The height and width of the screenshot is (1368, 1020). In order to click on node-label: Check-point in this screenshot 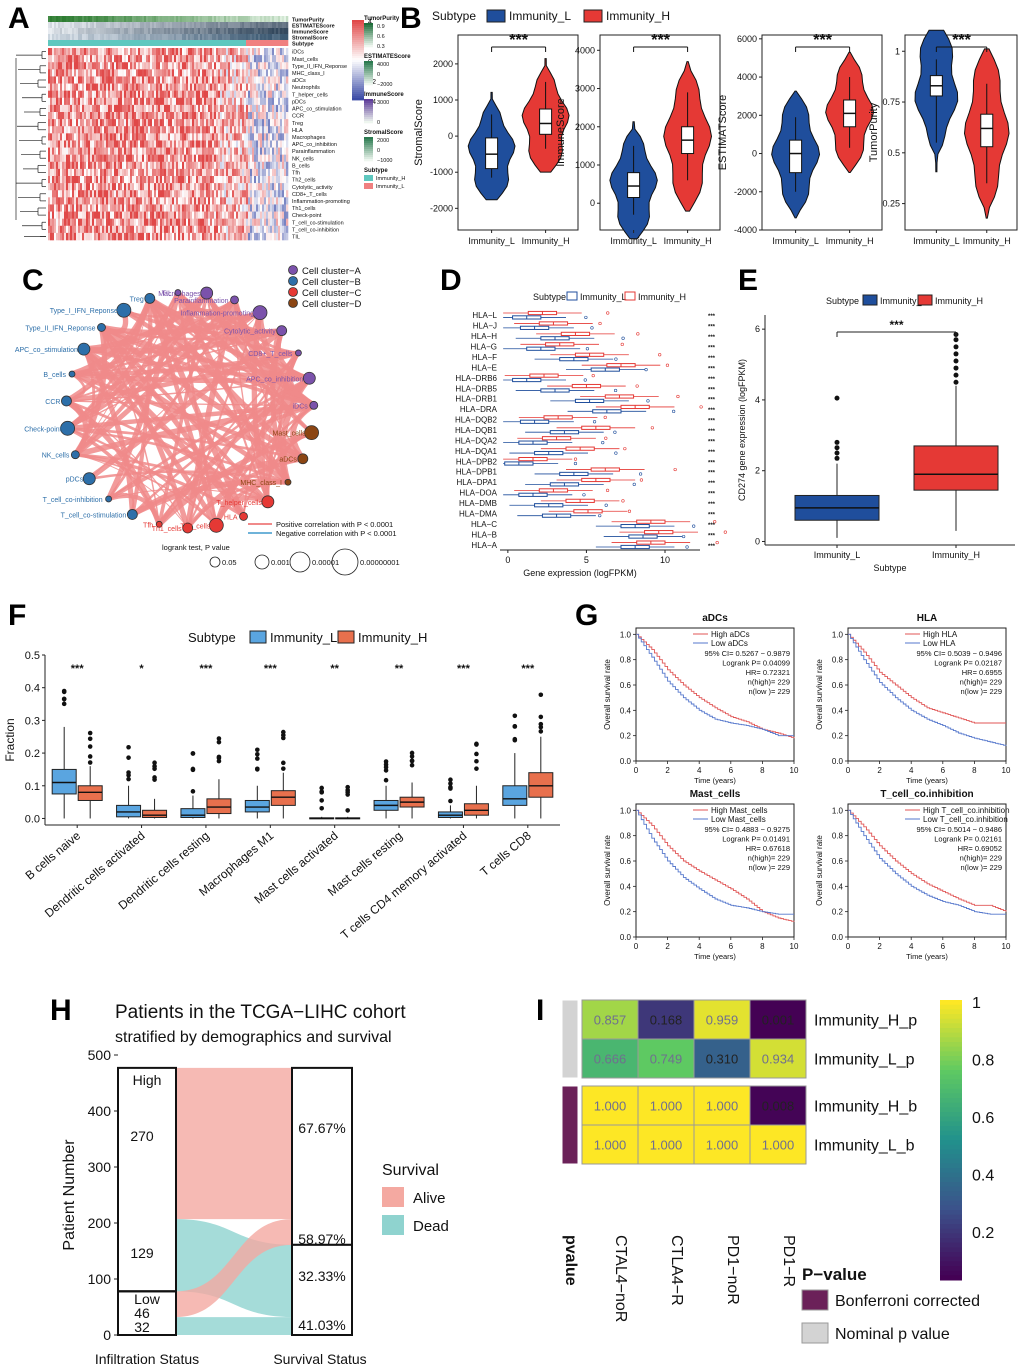, I will do `click(42, 429)`.